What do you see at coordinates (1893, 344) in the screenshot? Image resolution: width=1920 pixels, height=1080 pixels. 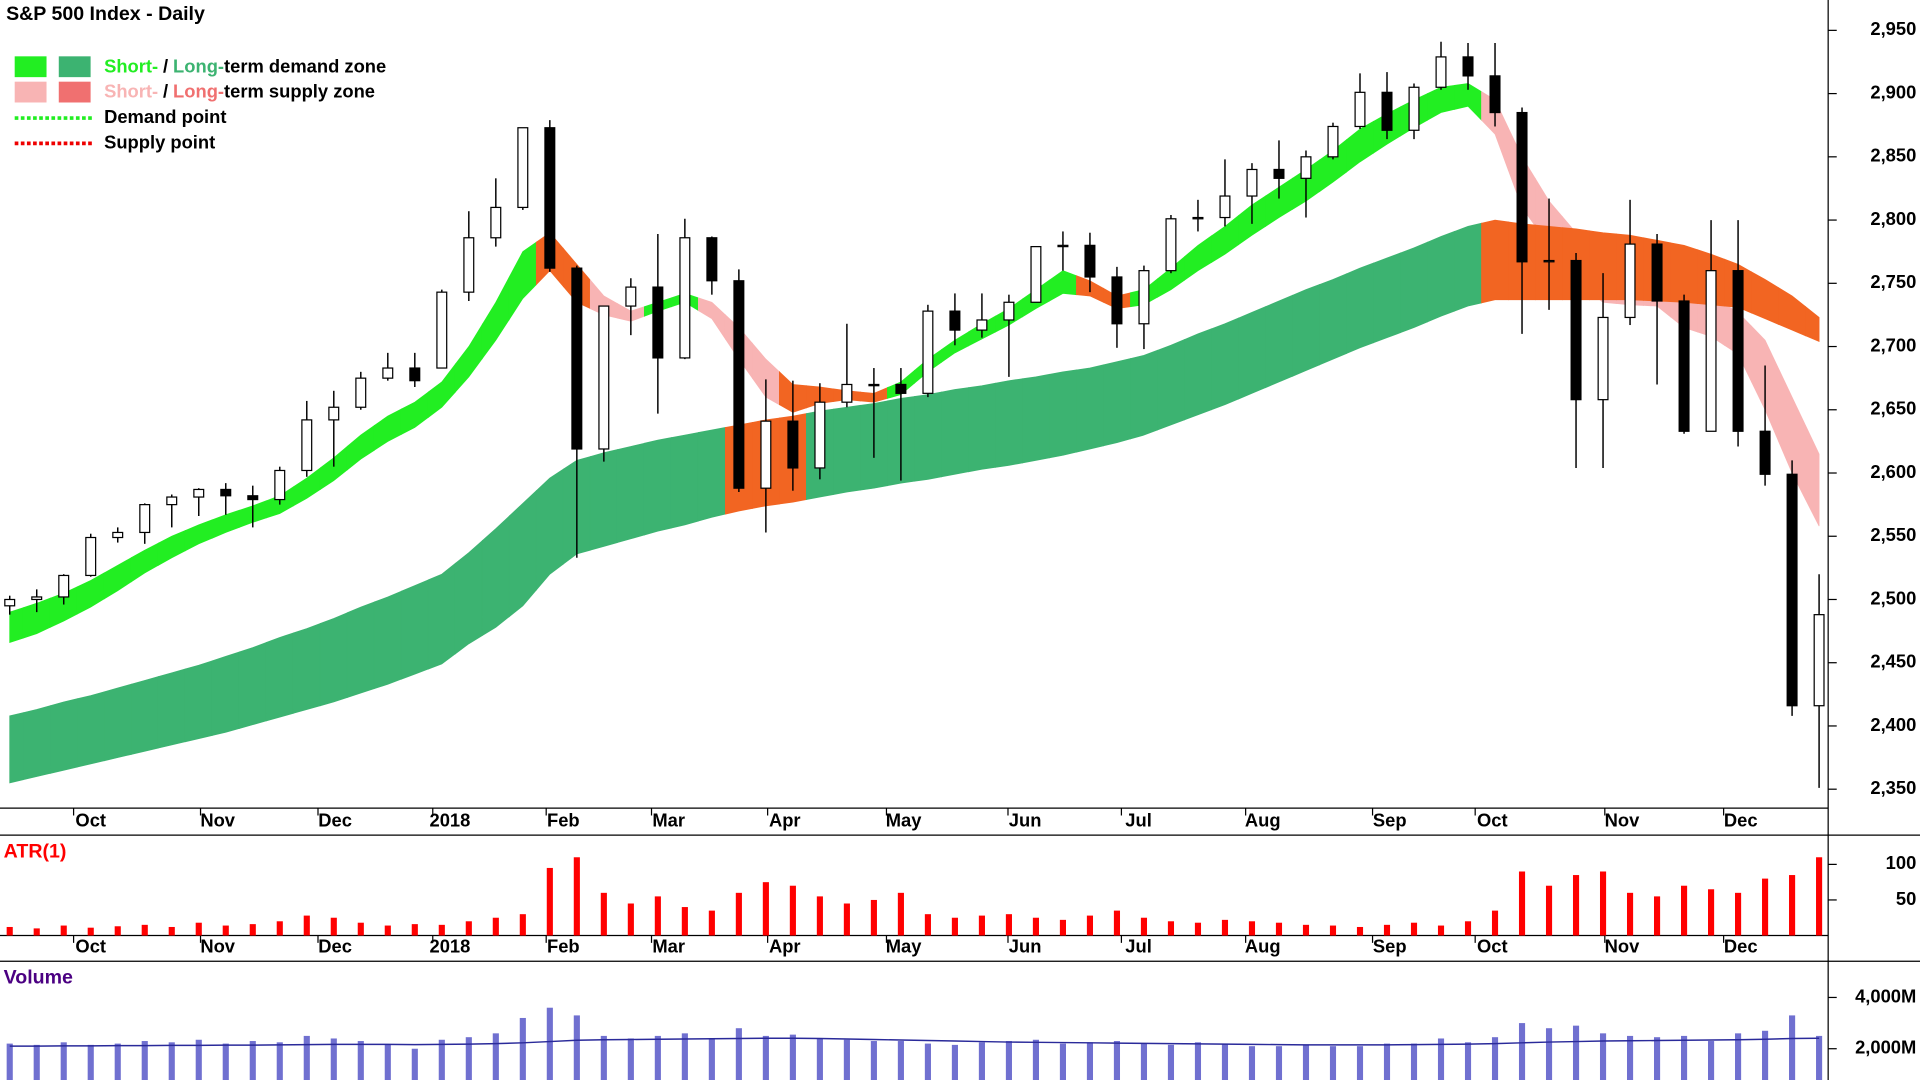 I see `y-tick-label: 2,700` at bounding box center [1893, 344].